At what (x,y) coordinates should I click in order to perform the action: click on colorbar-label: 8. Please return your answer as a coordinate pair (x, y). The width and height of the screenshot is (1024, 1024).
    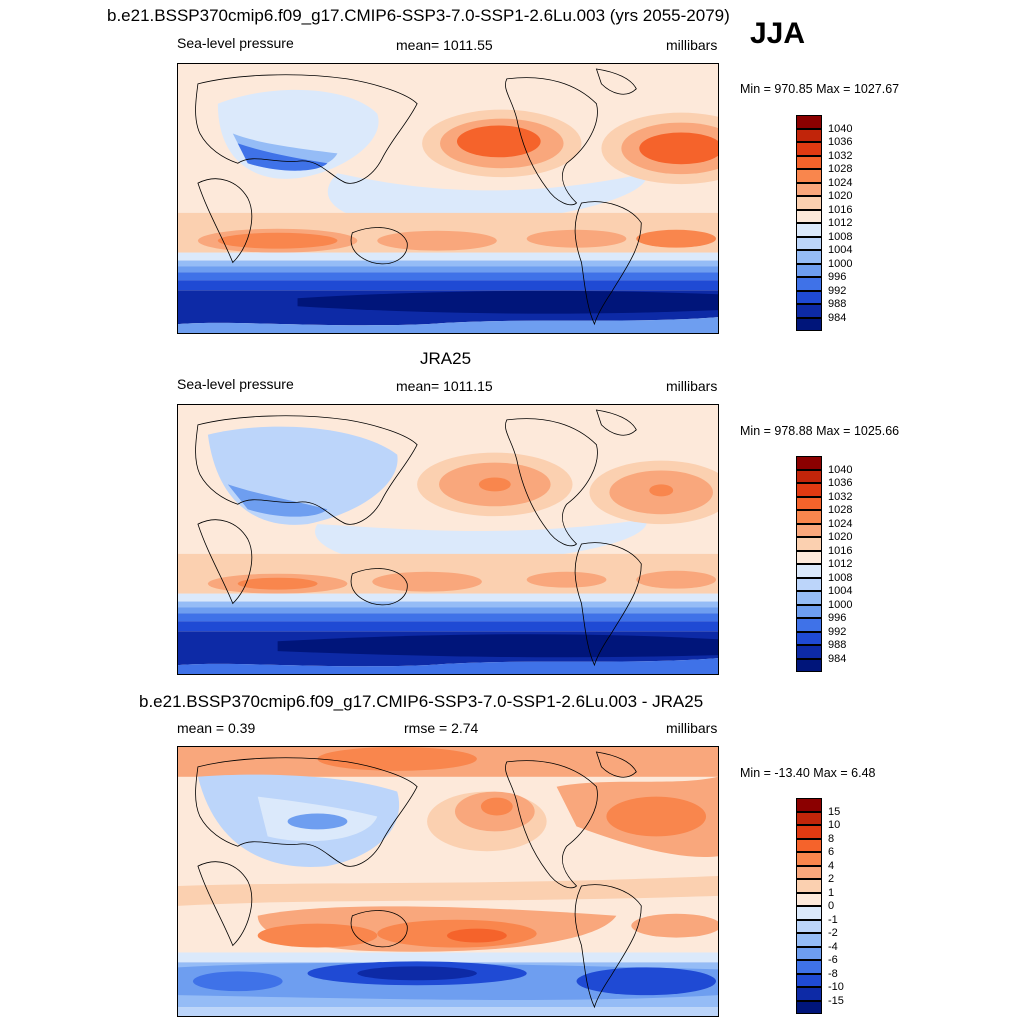
    Looking at the image, I should click on (831, 838).